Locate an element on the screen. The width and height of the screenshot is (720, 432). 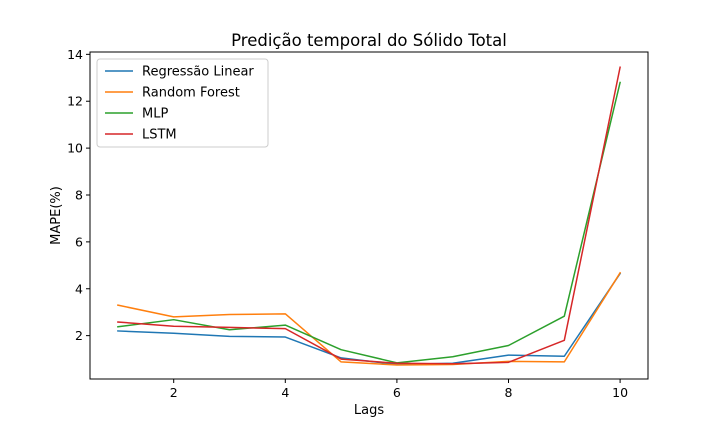
legend-label-3: LSTM is located at coordinates (159, 135).